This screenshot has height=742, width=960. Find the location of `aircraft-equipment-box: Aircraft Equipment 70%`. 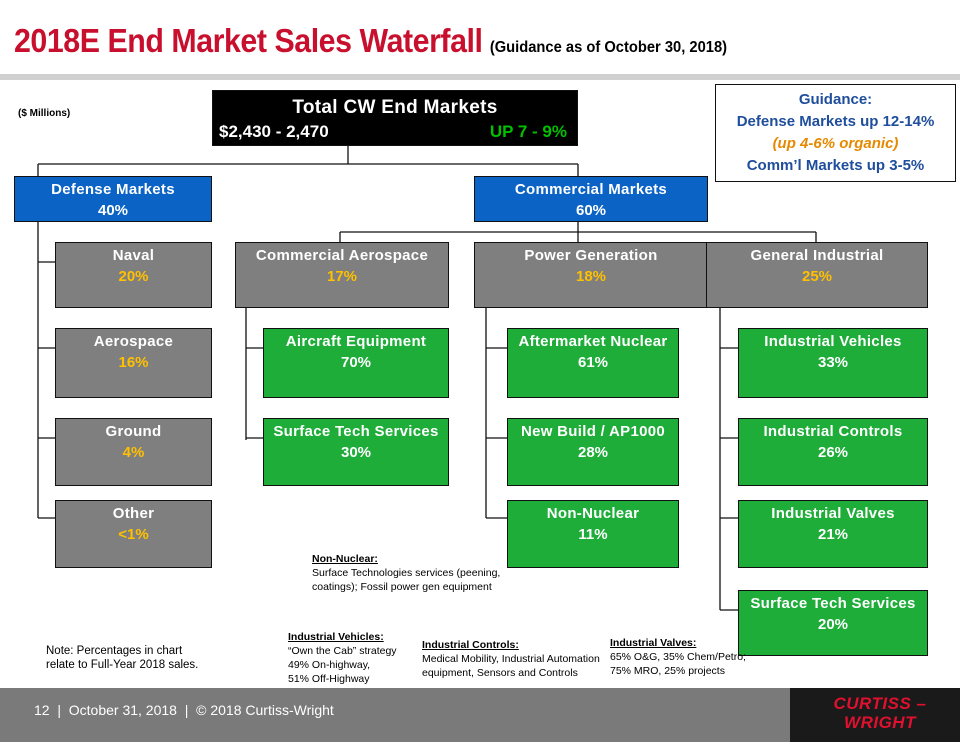

aircraft-equipment-box: Aircraft Equipment 70% is located at coordinates (356, 363).